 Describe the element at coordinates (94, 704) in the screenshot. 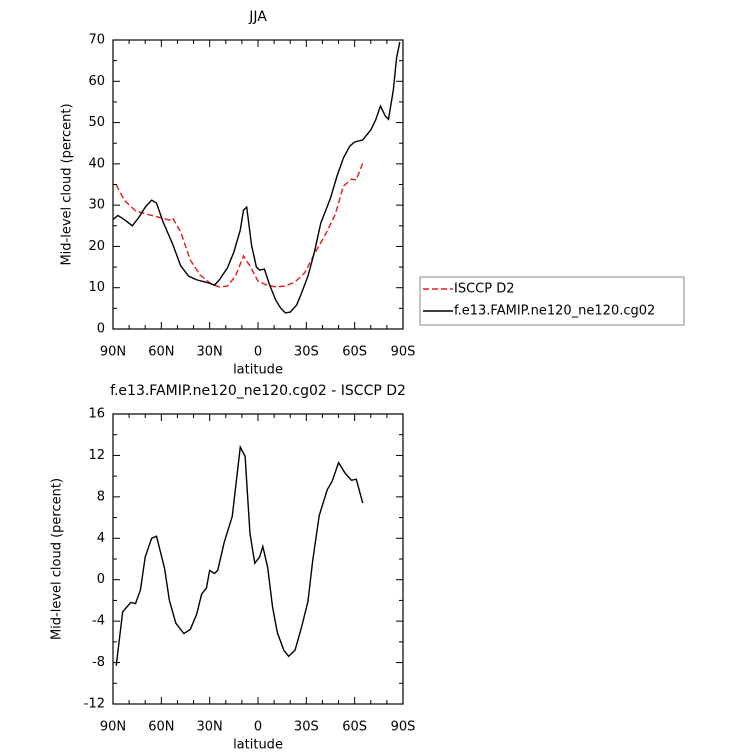

I see `y-tick-label: -12` at that location.